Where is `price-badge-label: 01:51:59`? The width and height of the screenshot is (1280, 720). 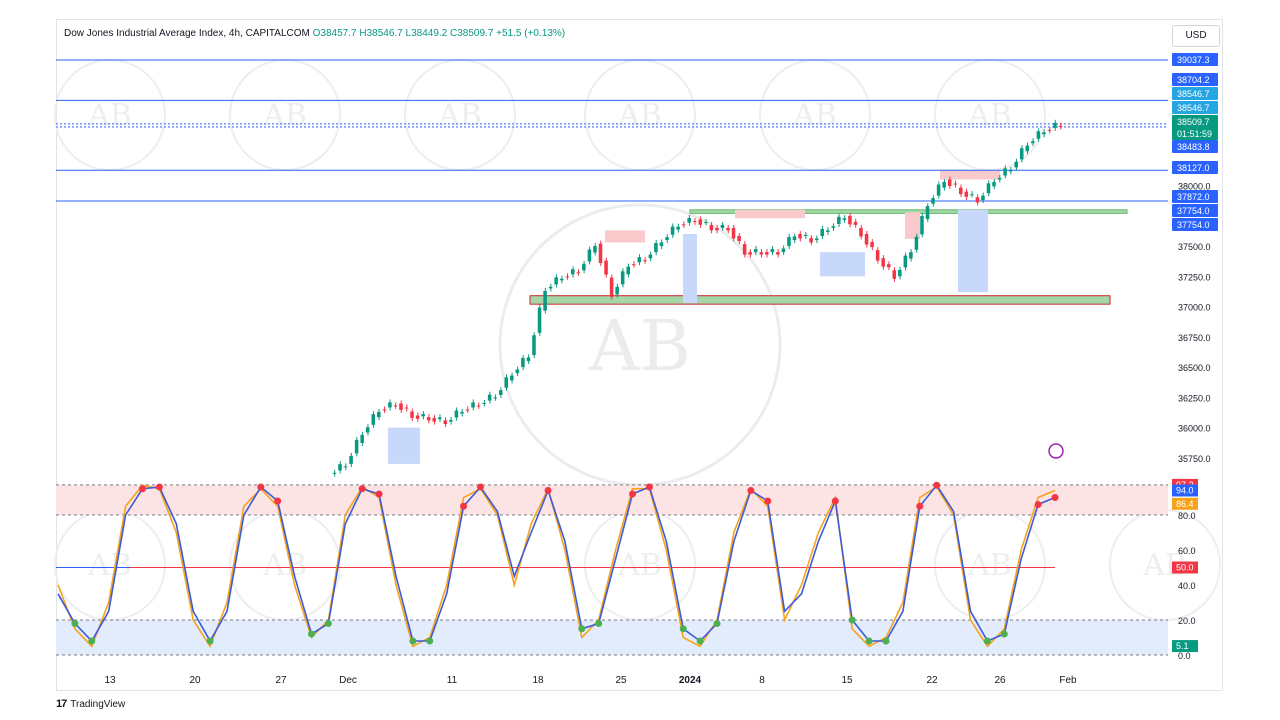 price-badge-label: 01:51:59 is located at coordinates (1194, 134).